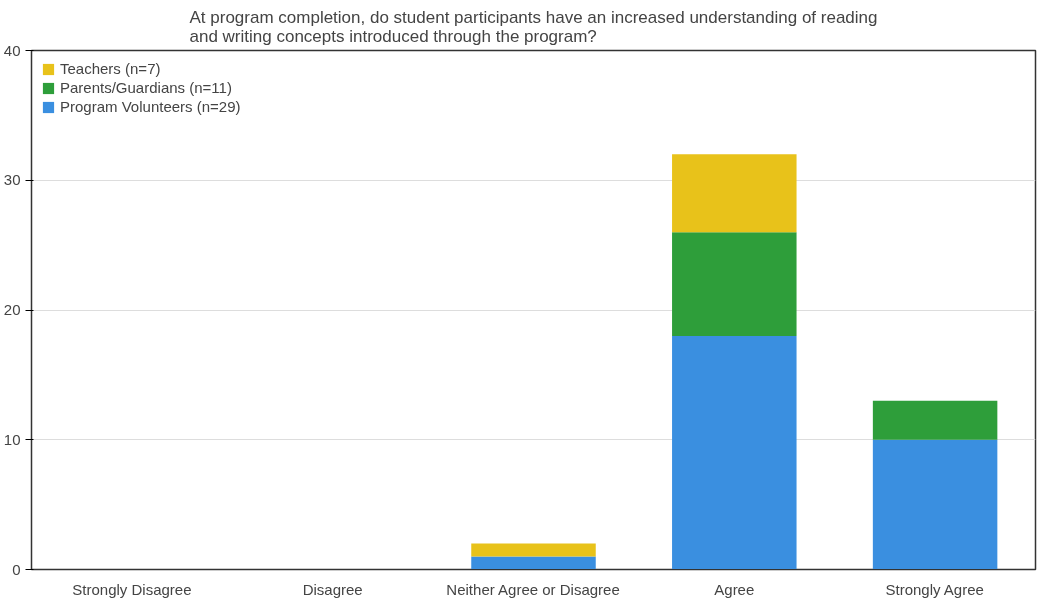 This screenshot has width=1044, height=605. Describe the element at coordinates (12, 439) in the screenshot. I see `y-tick-label: 10` at that location.